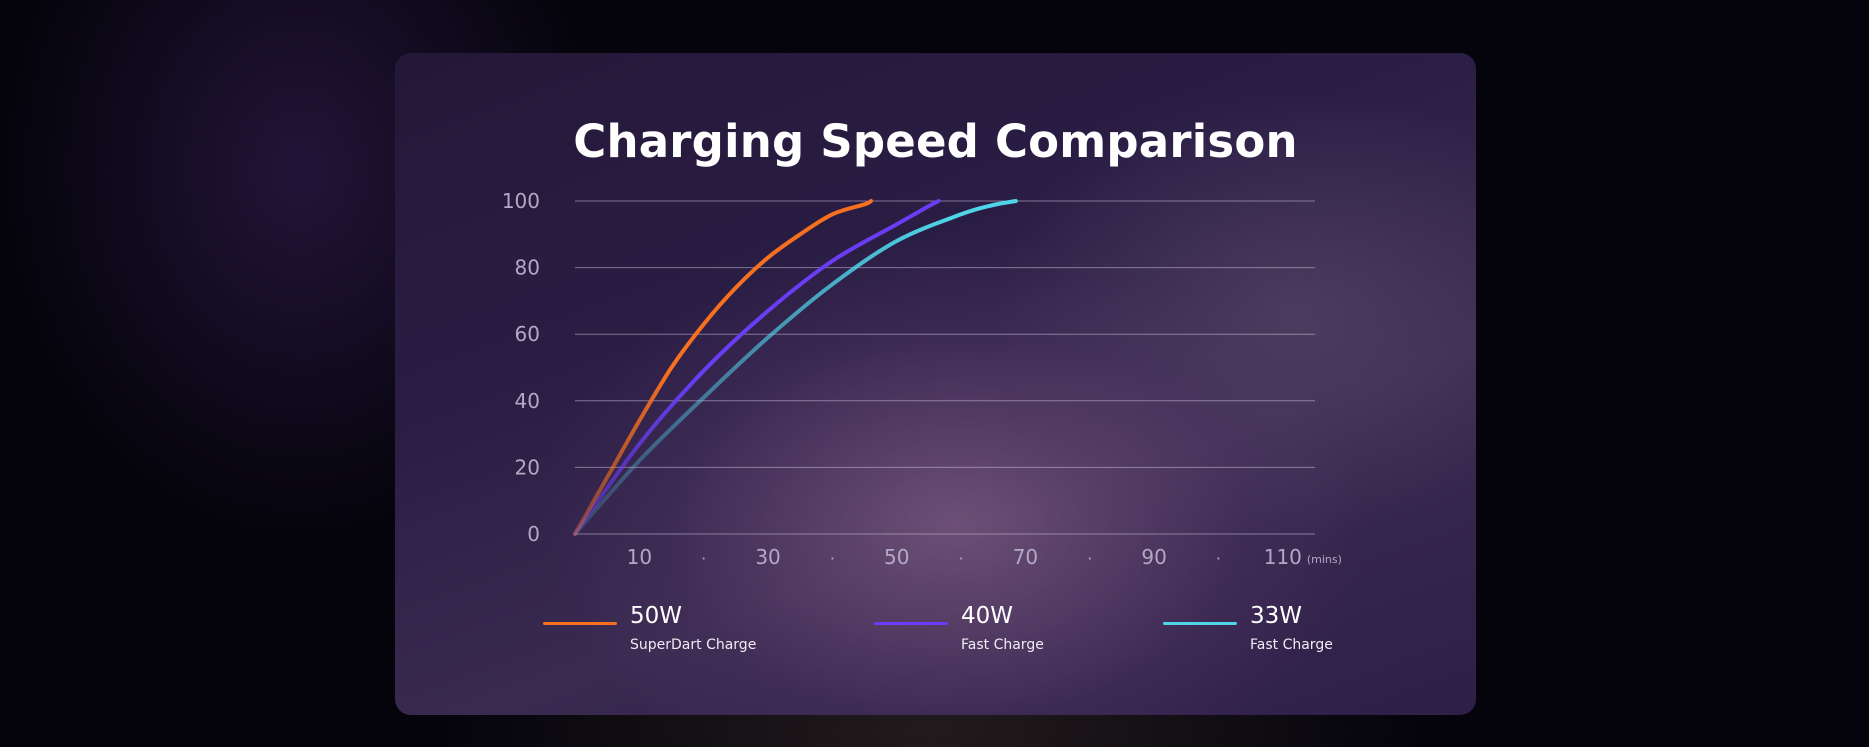  Describe the element at coordinates (1200, 623) in the screenshot. I see `legend-swatch-33w` at that location.